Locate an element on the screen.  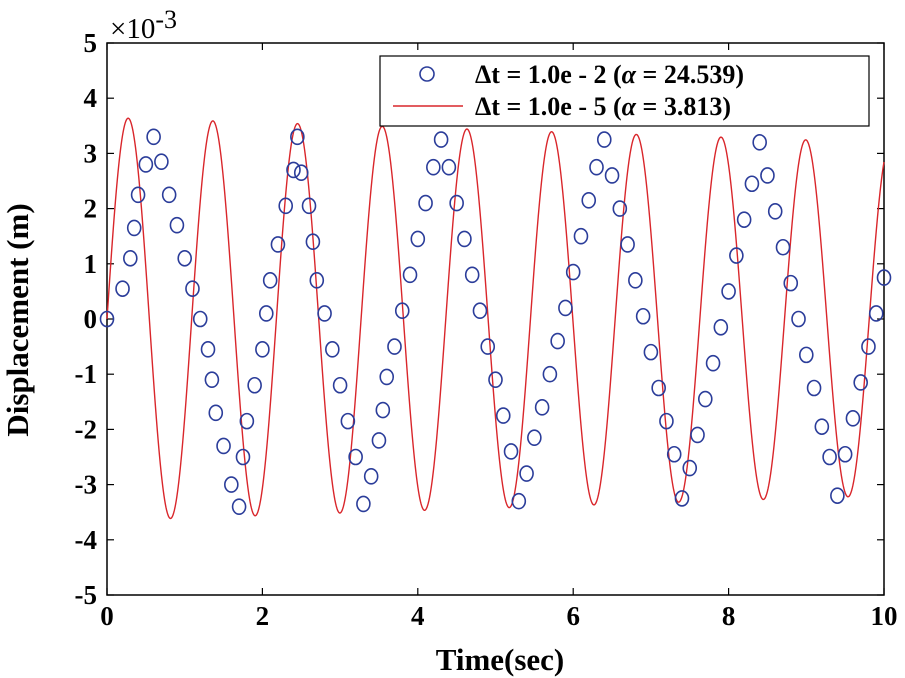
y-tick-label: 1 is located at coordinates (91, 264).